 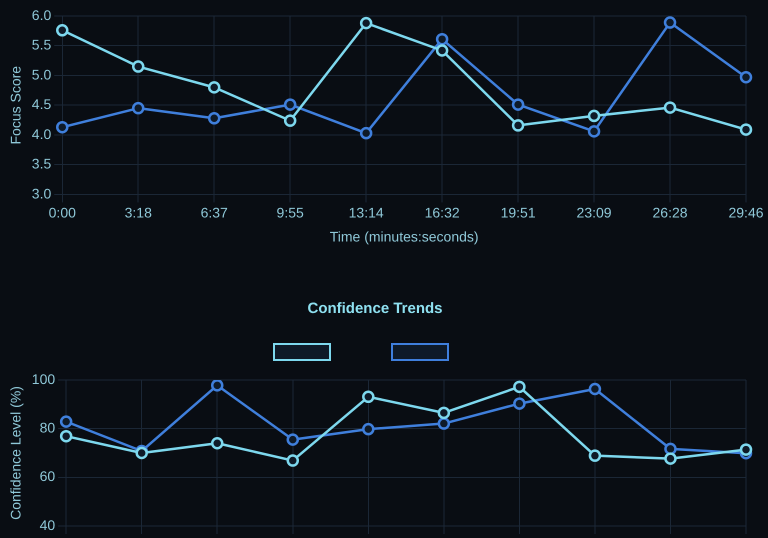 I want to click on x-tick-label: 6:37, so click(x=214, y=212).